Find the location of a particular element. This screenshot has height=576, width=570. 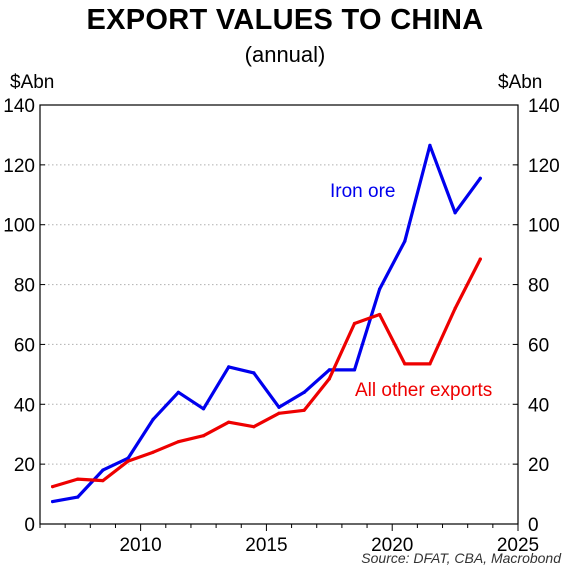

y-tick-label-right: 0 is located at coordinates (533, 525).